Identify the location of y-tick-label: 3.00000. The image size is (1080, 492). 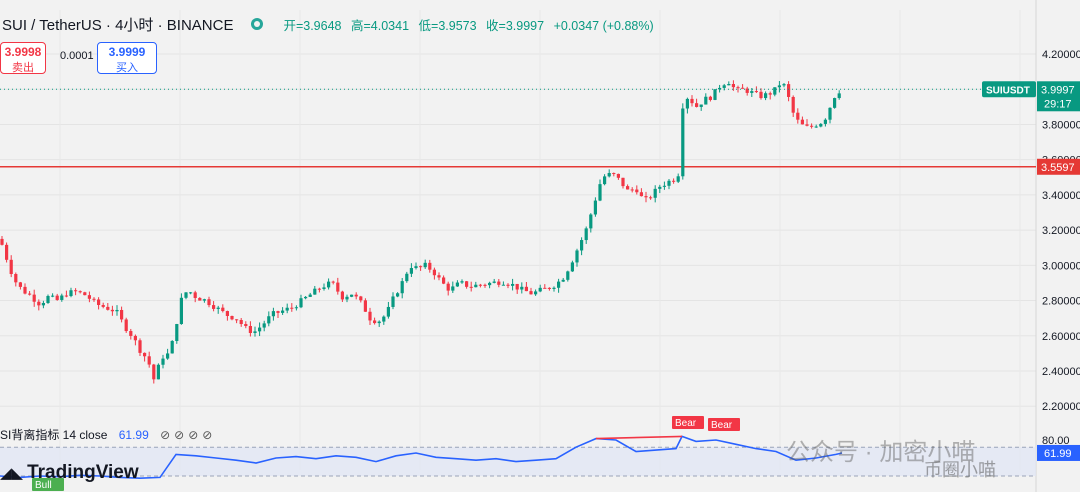
(1061, 266).